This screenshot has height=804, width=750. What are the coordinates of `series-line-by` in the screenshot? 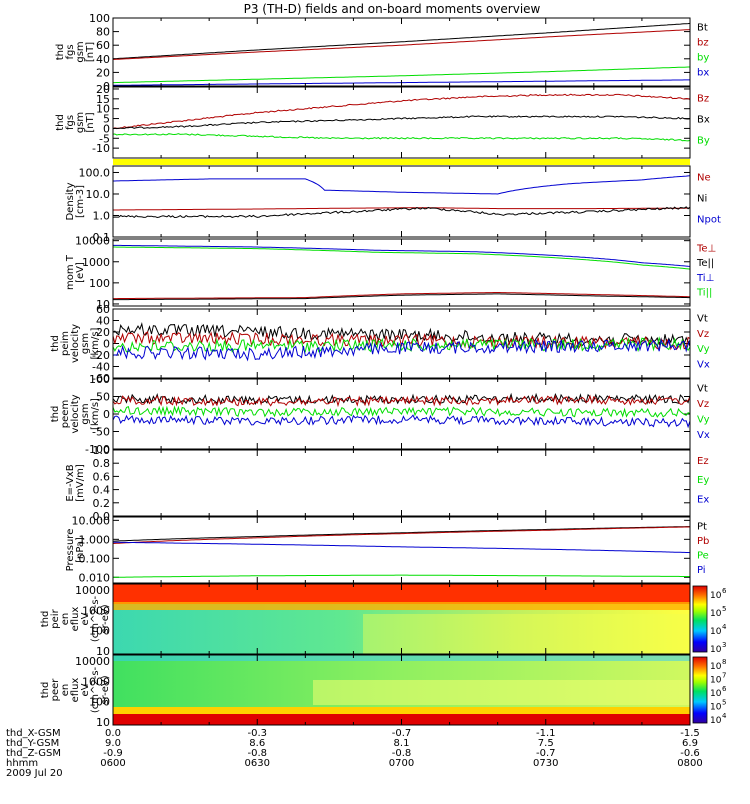 It's located at (401, 75).